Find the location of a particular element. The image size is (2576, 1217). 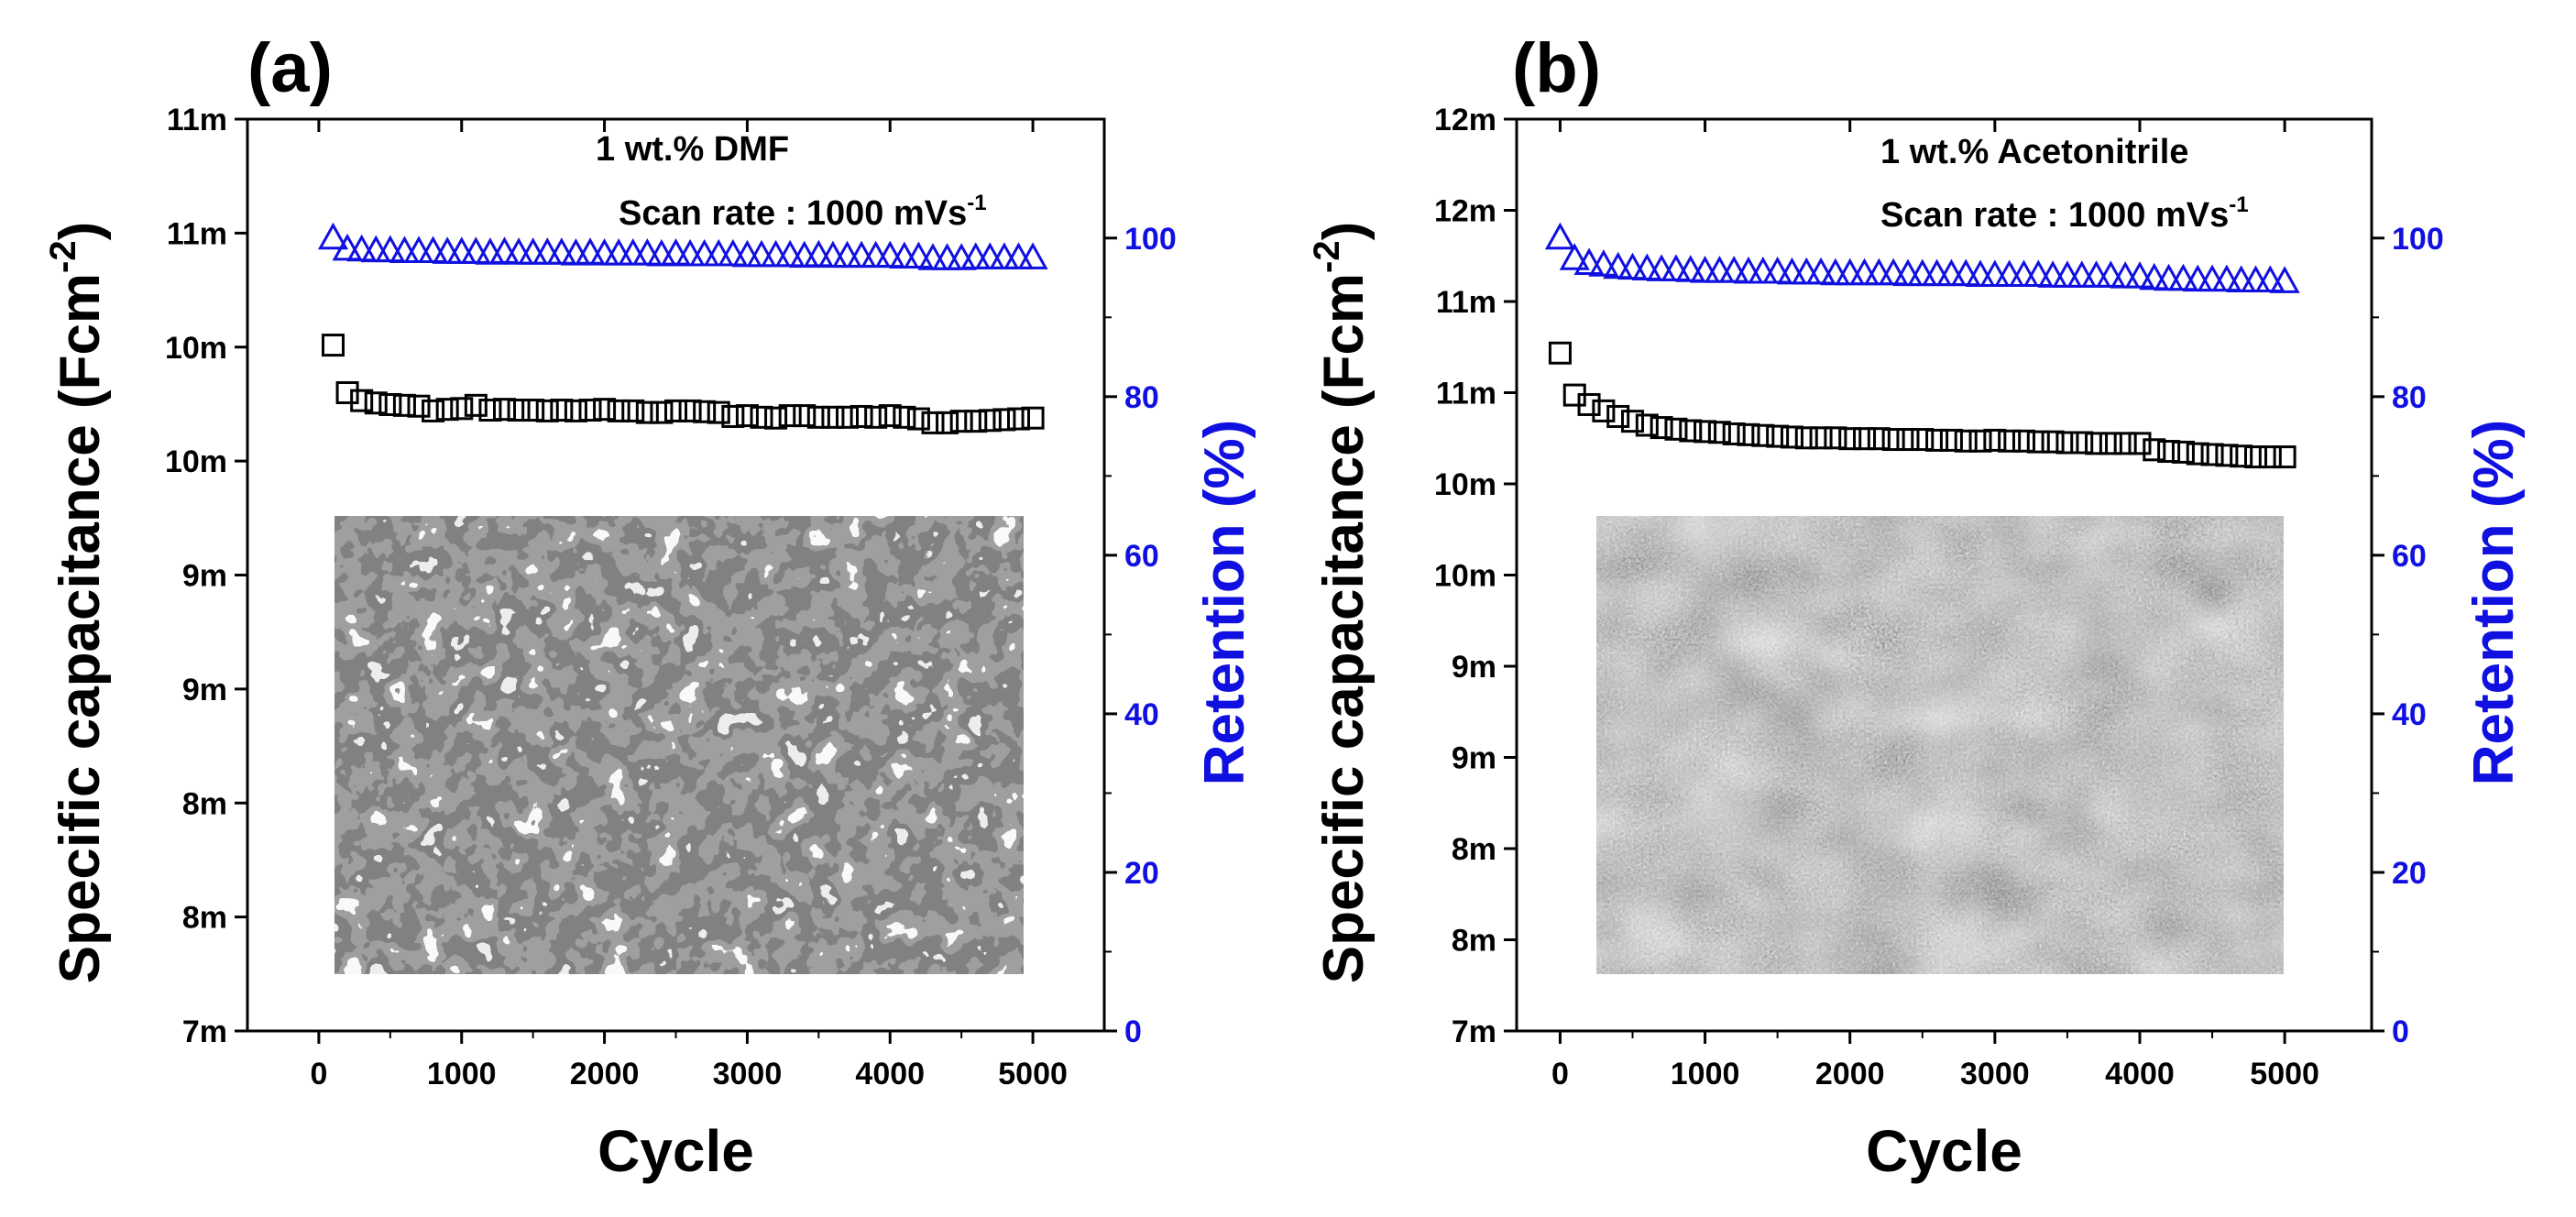

y-left-tick-label: 7m is located at coordinates (1474, 1031).